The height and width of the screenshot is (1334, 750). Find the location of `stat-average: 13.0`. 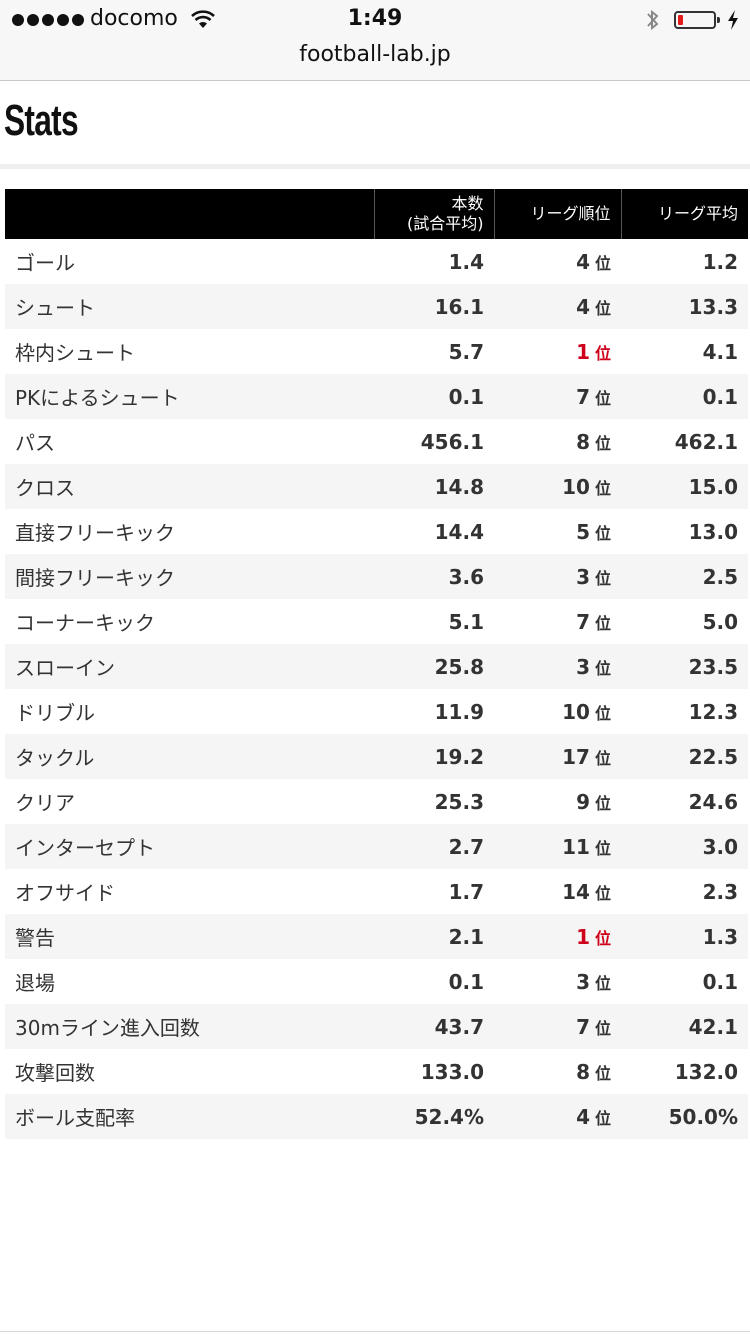

stat-average: 13.0 is located at coordinates (713, 531).